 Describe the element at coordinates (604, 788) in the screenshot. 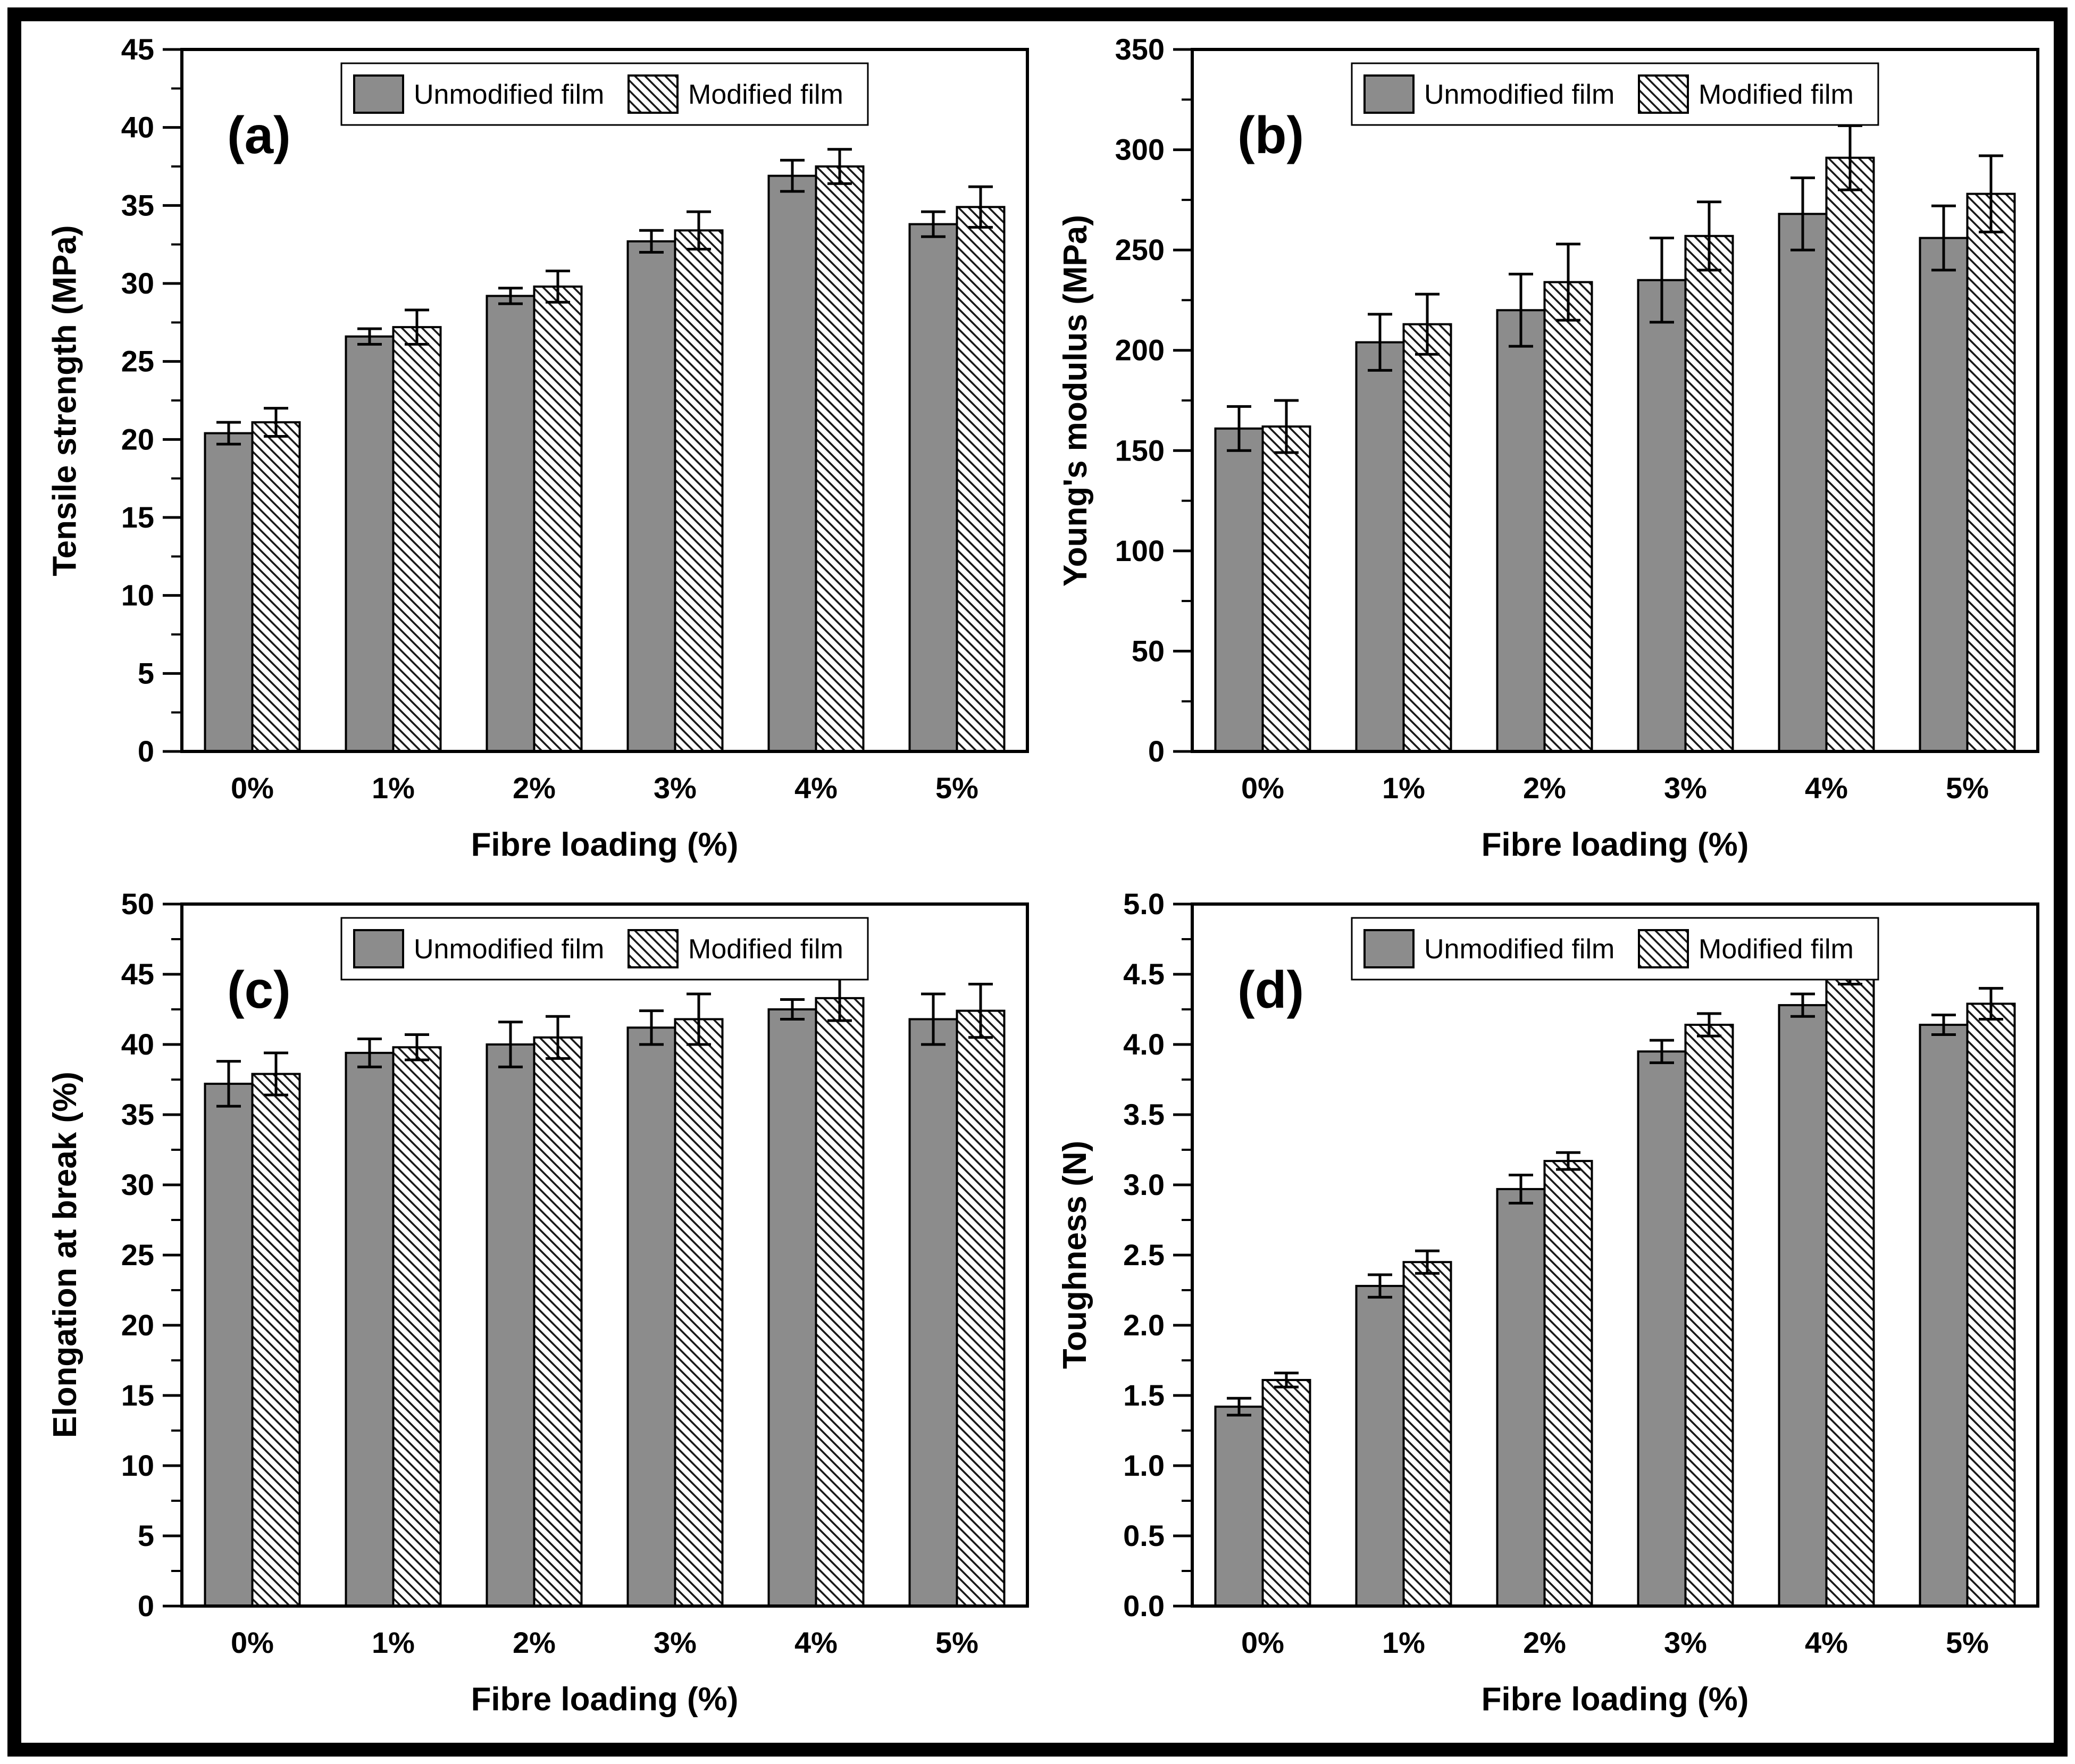

I see `x-category-labels: 0% 1% 2% 3% 4% 5%` at that location.